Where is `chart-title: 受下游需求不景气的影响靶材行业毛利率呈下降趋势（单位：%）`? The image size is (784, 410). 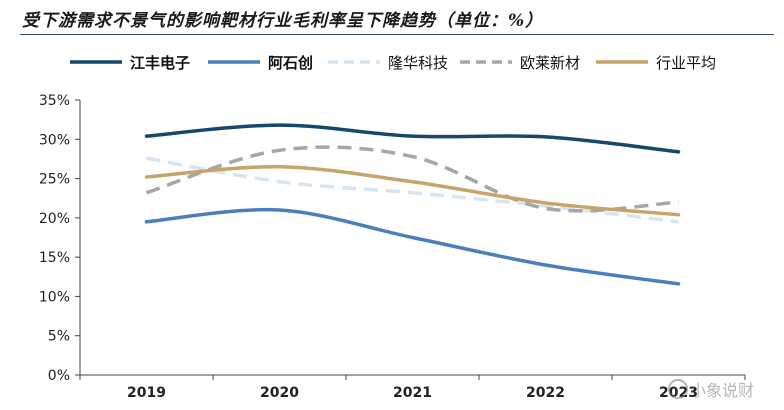
chart-title: 受下游需求不景气的影响靶材行业毛利率呈下降趋势（单位：%） is located at coordinates (283, 21).